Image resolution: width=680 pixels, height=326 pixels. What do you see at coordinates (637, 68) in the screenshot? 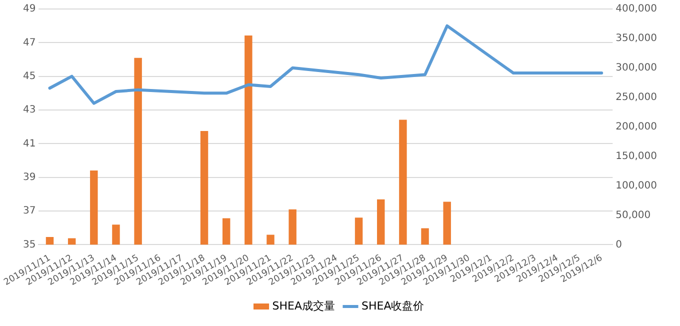
I see `y2-tick-label: 300,000` at bounding box center [637, 68].